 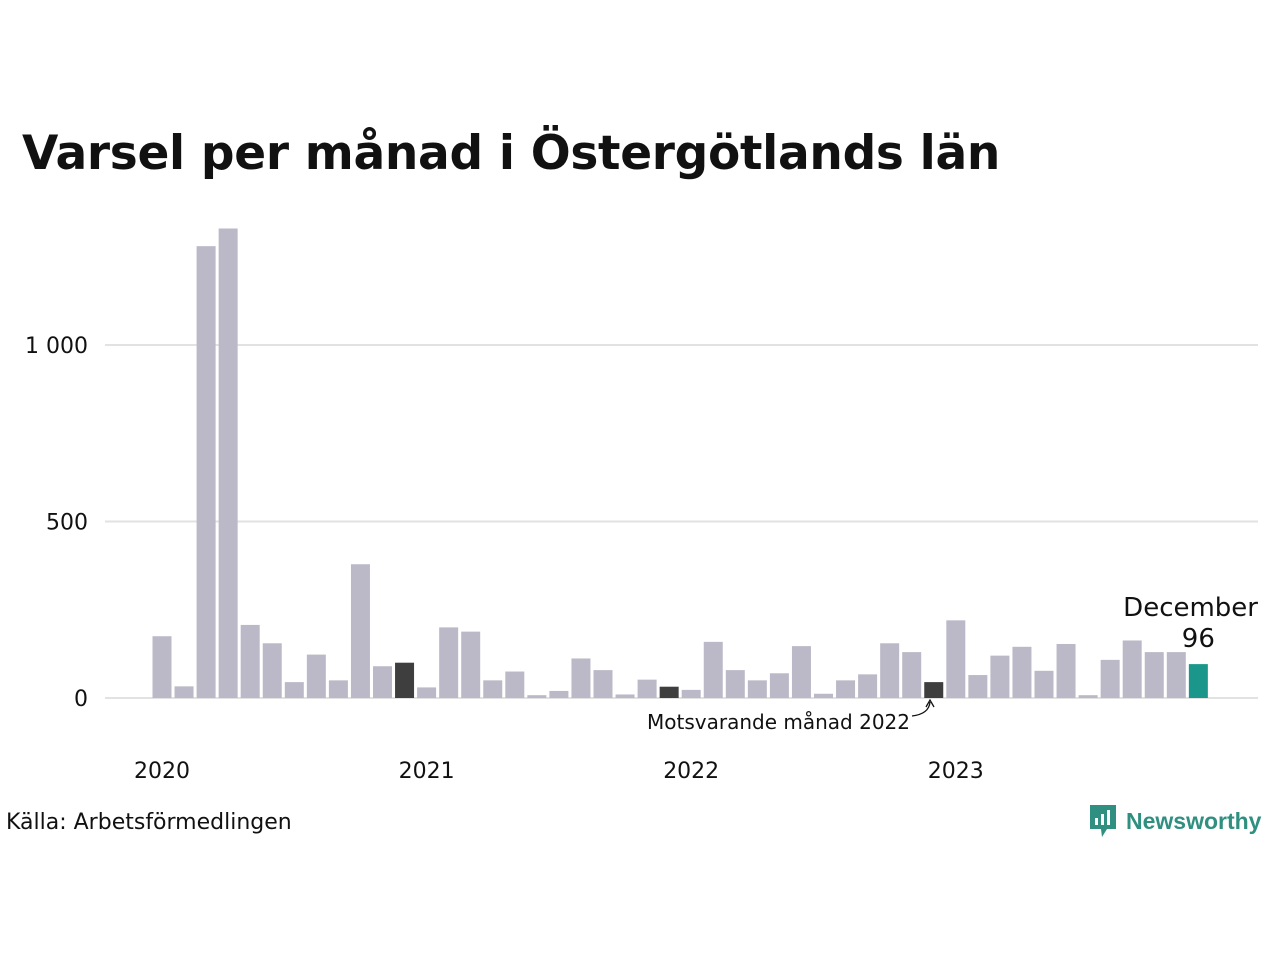 I want to click on highlight-value-label: 96, so click(x=1198, y=639).